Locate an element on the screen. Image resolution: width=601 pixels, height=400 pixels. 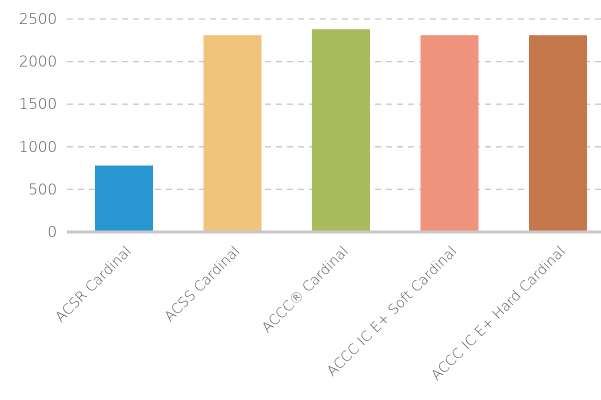
x-category-label: ACCC® Cardinal is located at coordinates (305, 290).